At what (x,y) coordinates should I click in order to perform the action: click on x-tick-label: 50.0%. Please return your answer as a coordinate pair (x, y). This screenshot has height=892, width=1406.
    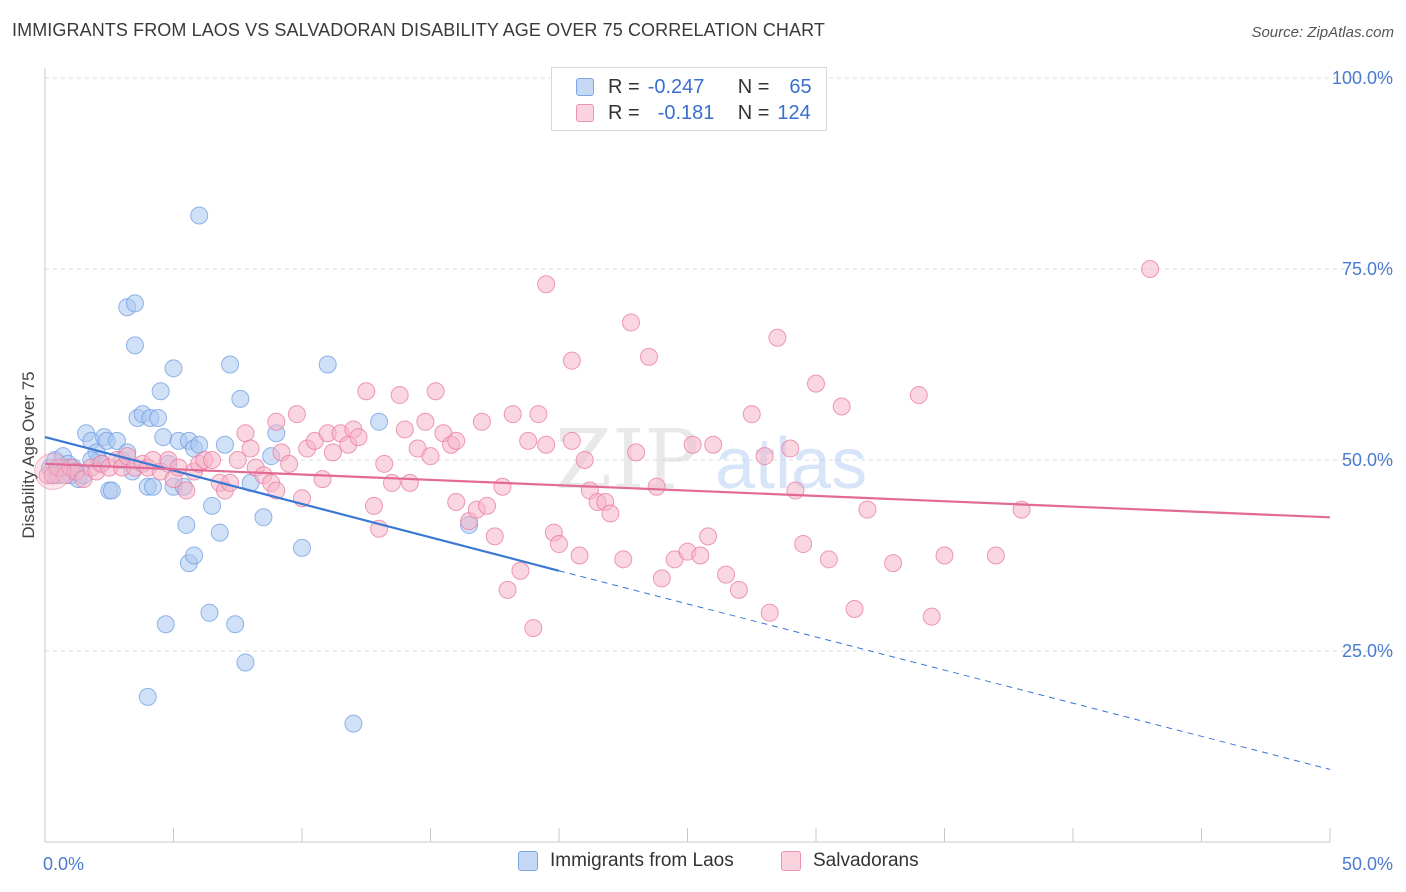
    Looking at the image, I should click on (1367, 864).